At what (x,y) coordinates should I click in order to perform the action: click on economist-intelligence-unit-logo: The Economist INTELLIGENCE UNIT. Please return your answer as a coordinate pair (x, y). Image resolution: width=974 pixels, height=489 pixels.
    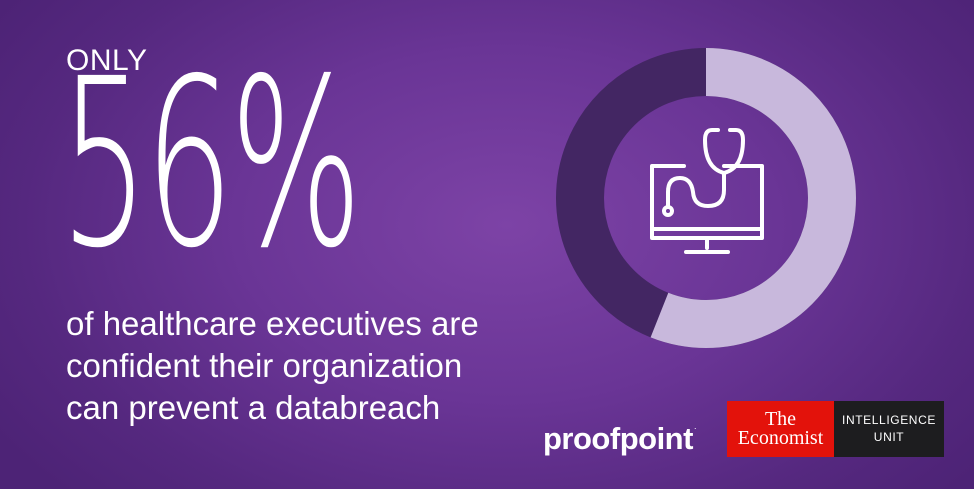
    Looking at the image, I should click on (835, 429).